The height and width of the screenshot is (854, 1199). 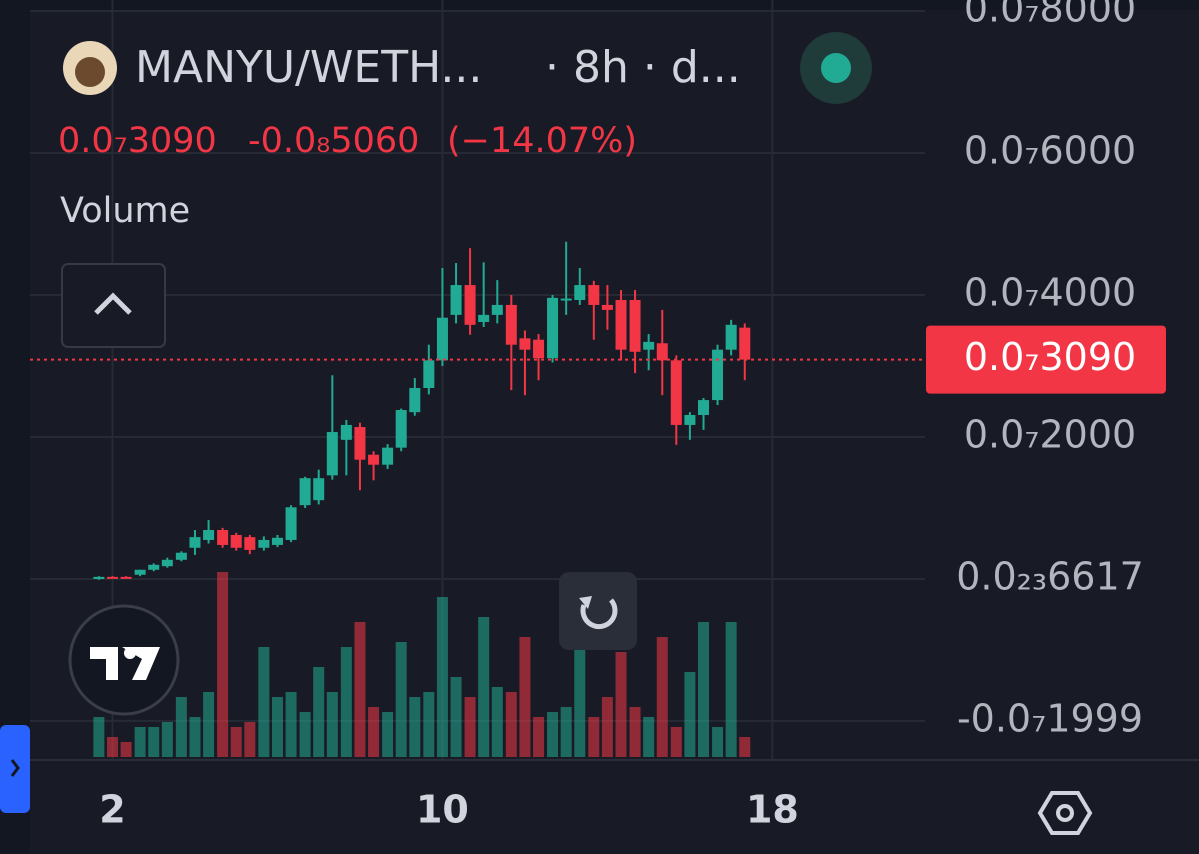 I want to click on symbol-icon-face, so click(x=90, y=72).